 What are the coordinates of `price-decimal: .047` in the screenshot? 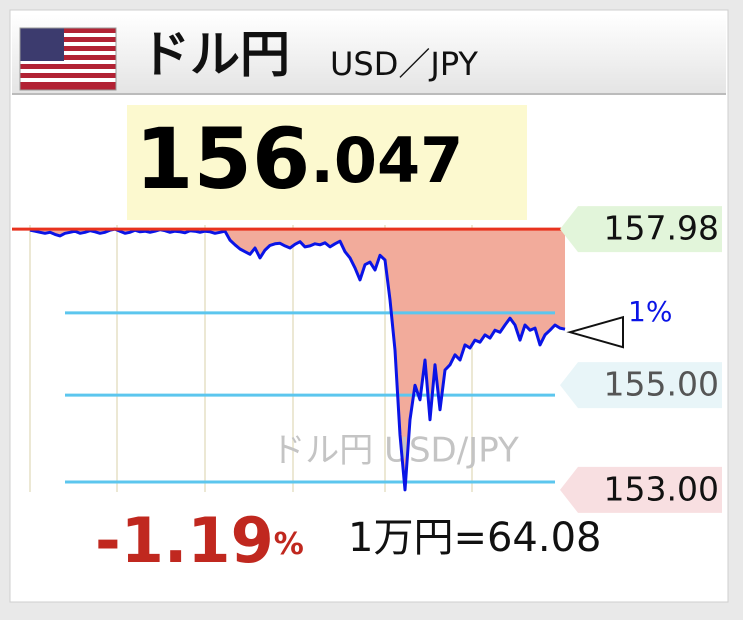 It's located at (386, 160).